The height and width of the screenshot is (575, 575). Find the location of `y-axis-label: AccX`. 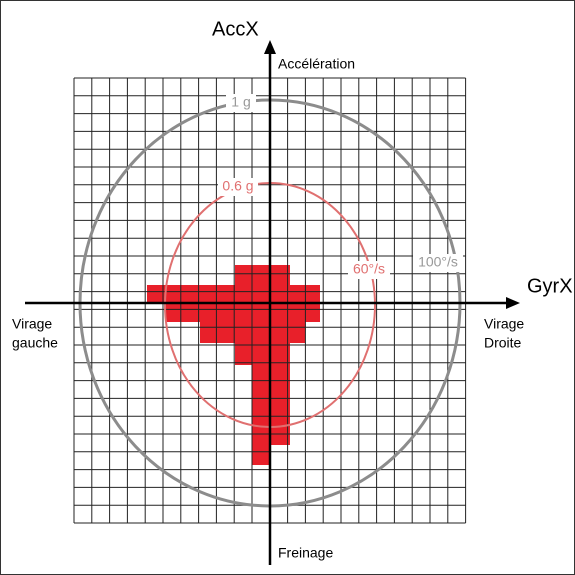

y-axis-label: AccX is located at coordinates (235, 29).